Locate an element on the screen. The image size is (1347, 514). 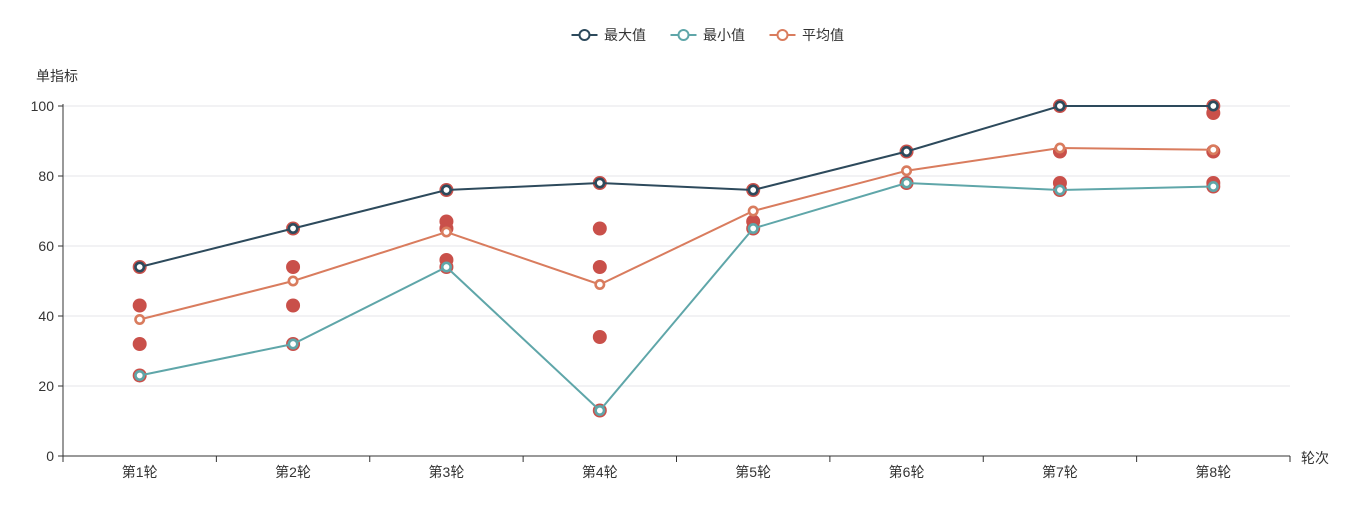
x-tick-label: 第3轮 is located at coordinates (447, 472).